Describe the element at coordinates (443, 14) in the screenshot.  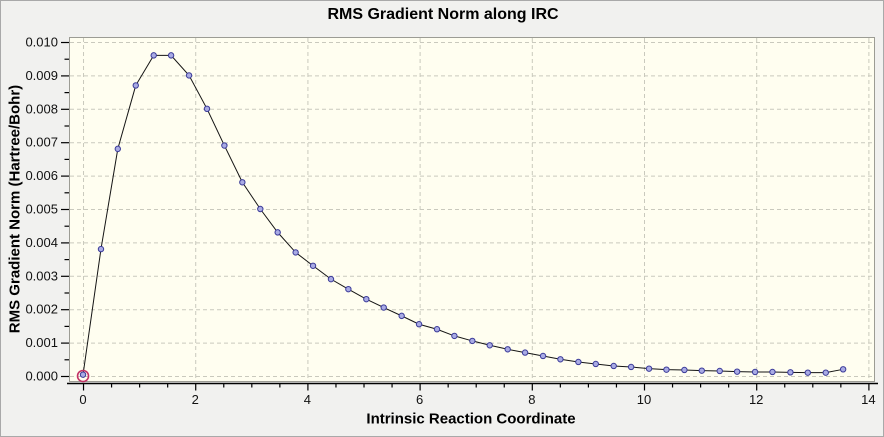
I see `chart-title: RMS Gradient Norm along IRC` at that location.